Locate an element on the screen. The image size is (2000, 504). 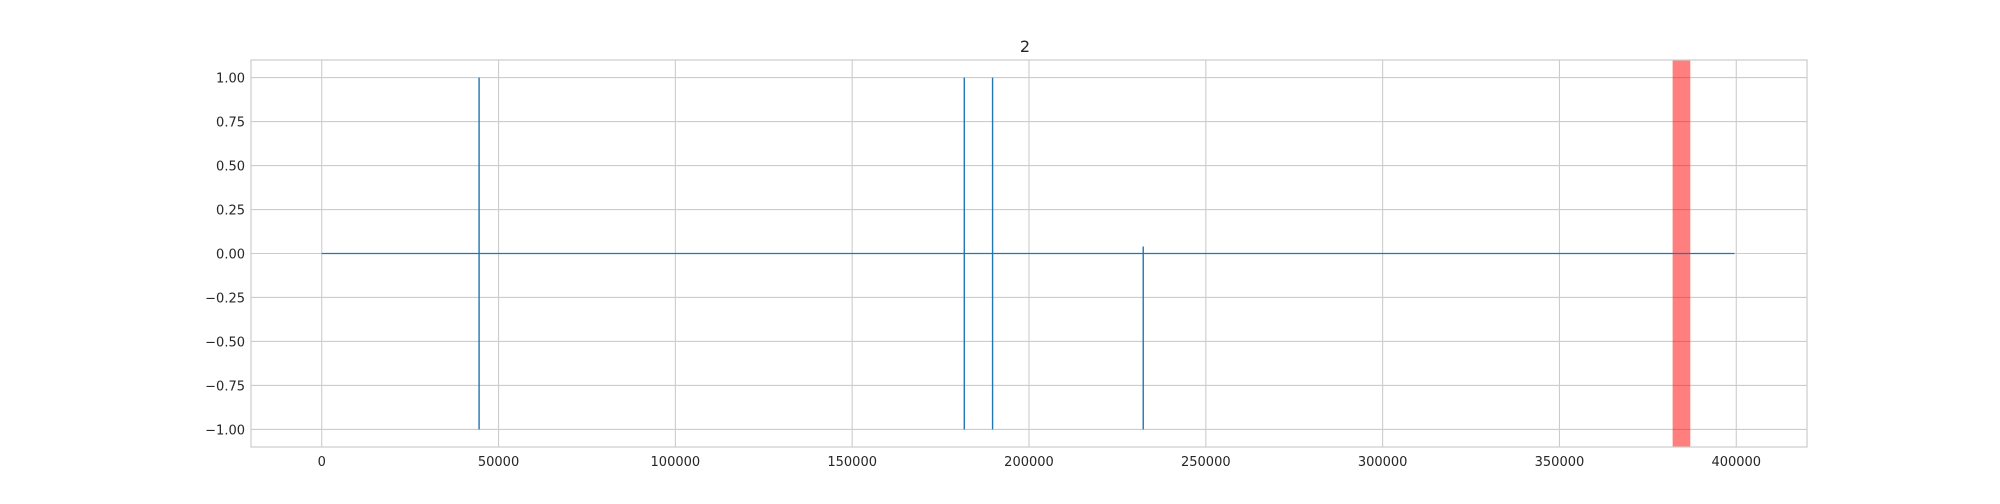
y-tick-label: −1.00 is located at coordinates (225, 430).